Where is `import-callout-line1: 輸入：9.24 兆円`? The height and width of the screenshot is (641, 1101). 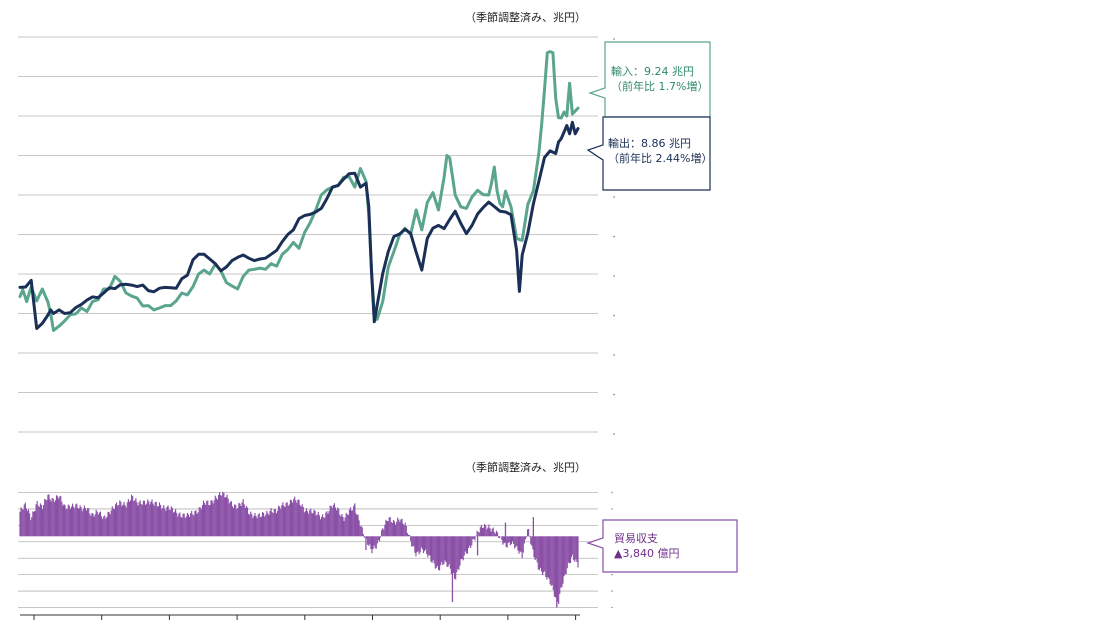
import-callout-line1: 輸入：9.24 兆円 is located at coordinates (652, 71).